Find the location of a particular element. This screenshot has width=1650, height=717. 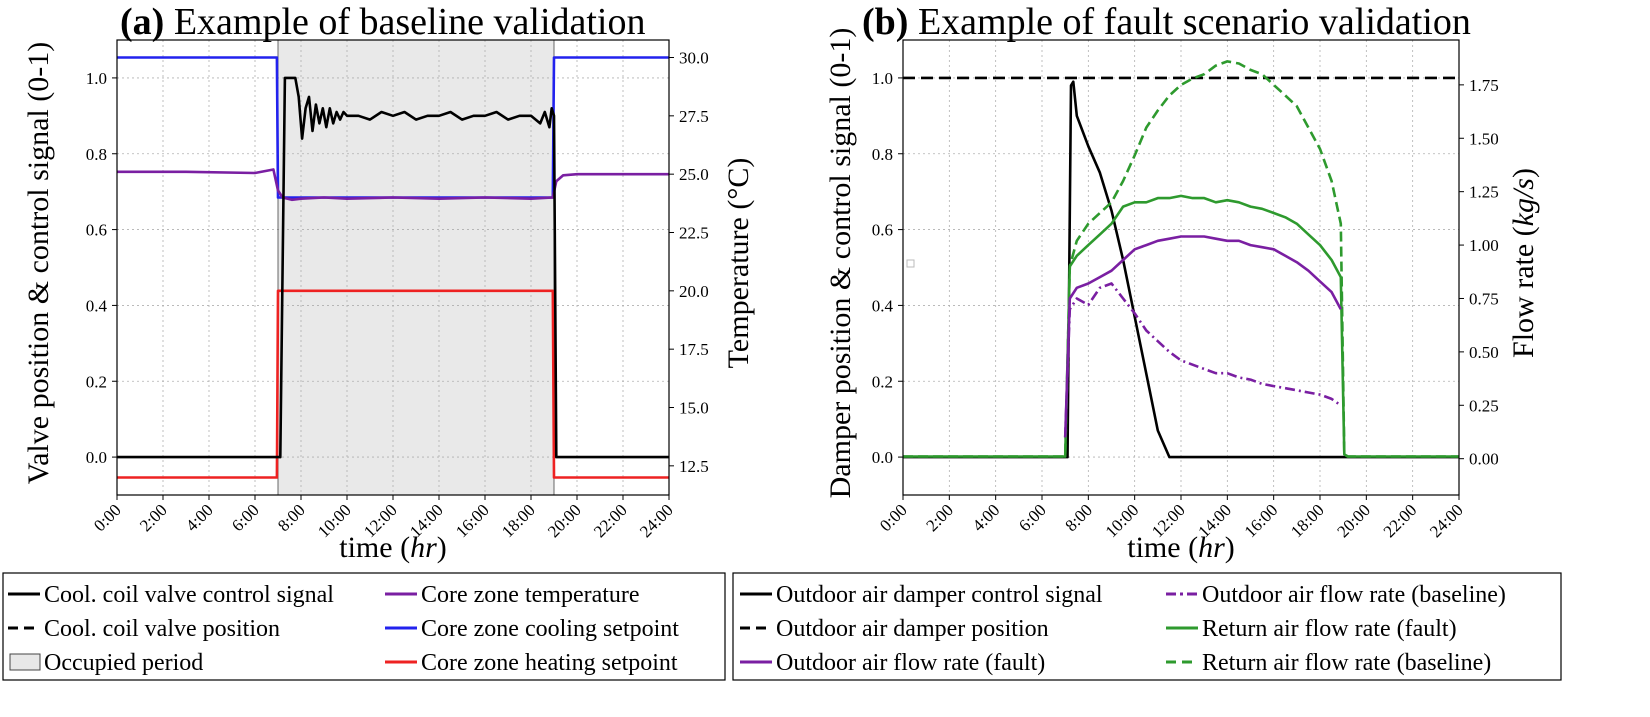

legend-a-label-2: Cool. coil valve position is located at coordinates (162, 629).